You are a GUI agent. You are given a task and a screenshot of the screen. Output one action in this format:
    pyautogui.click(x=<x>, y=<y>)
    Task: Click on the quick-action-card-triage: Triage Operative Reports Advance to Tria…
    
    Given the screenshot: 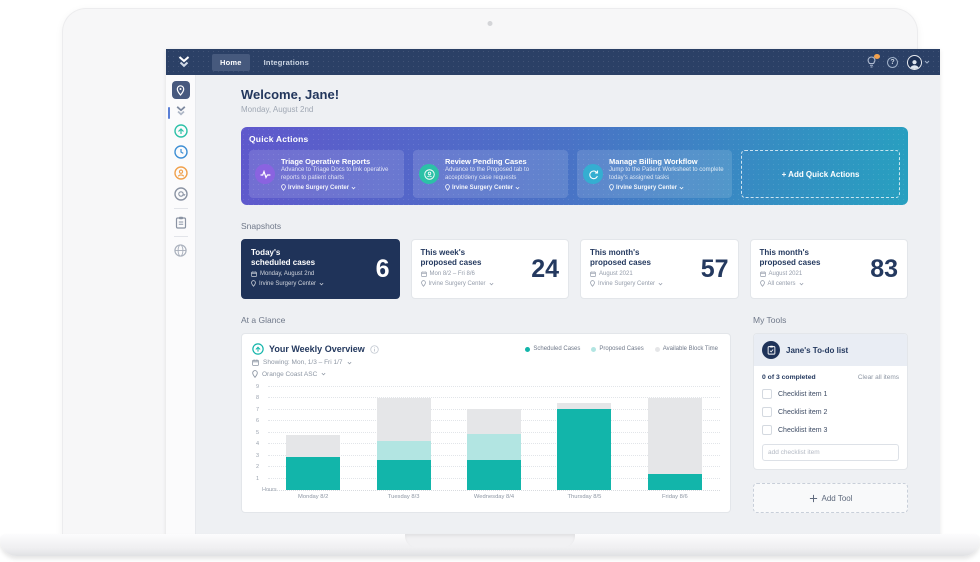 What is the action you would take?
    pyautogui.click(x=326, y=174)
    